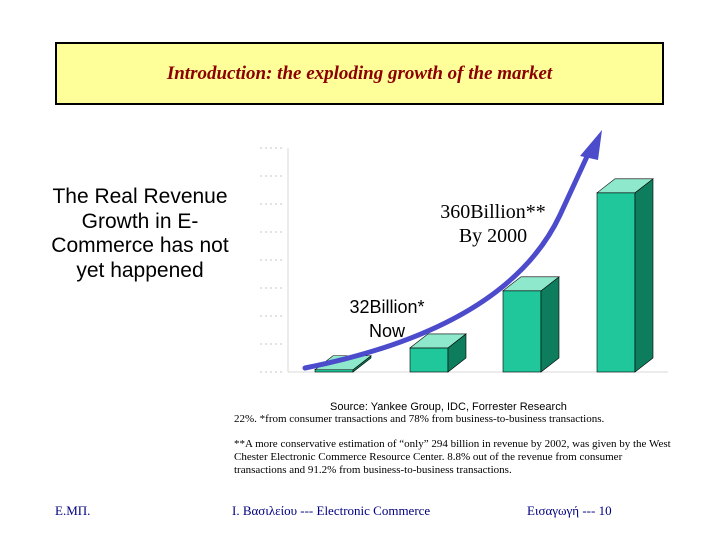 Image resolution: width=720 pixels, height=540 pixels. Describe the element at coordinates (591, 145) in the screenshot. I see `growth-arrow-head` at that location.